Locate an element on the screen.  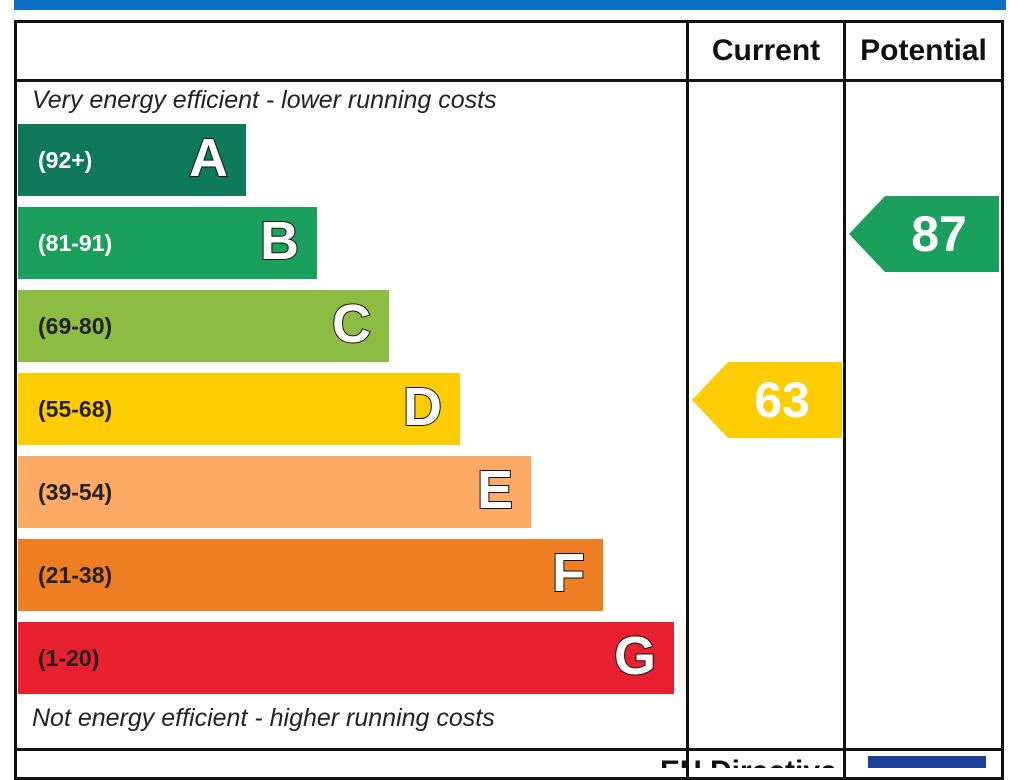
band-d: (55-68) D is located at coordinates (239, 409).